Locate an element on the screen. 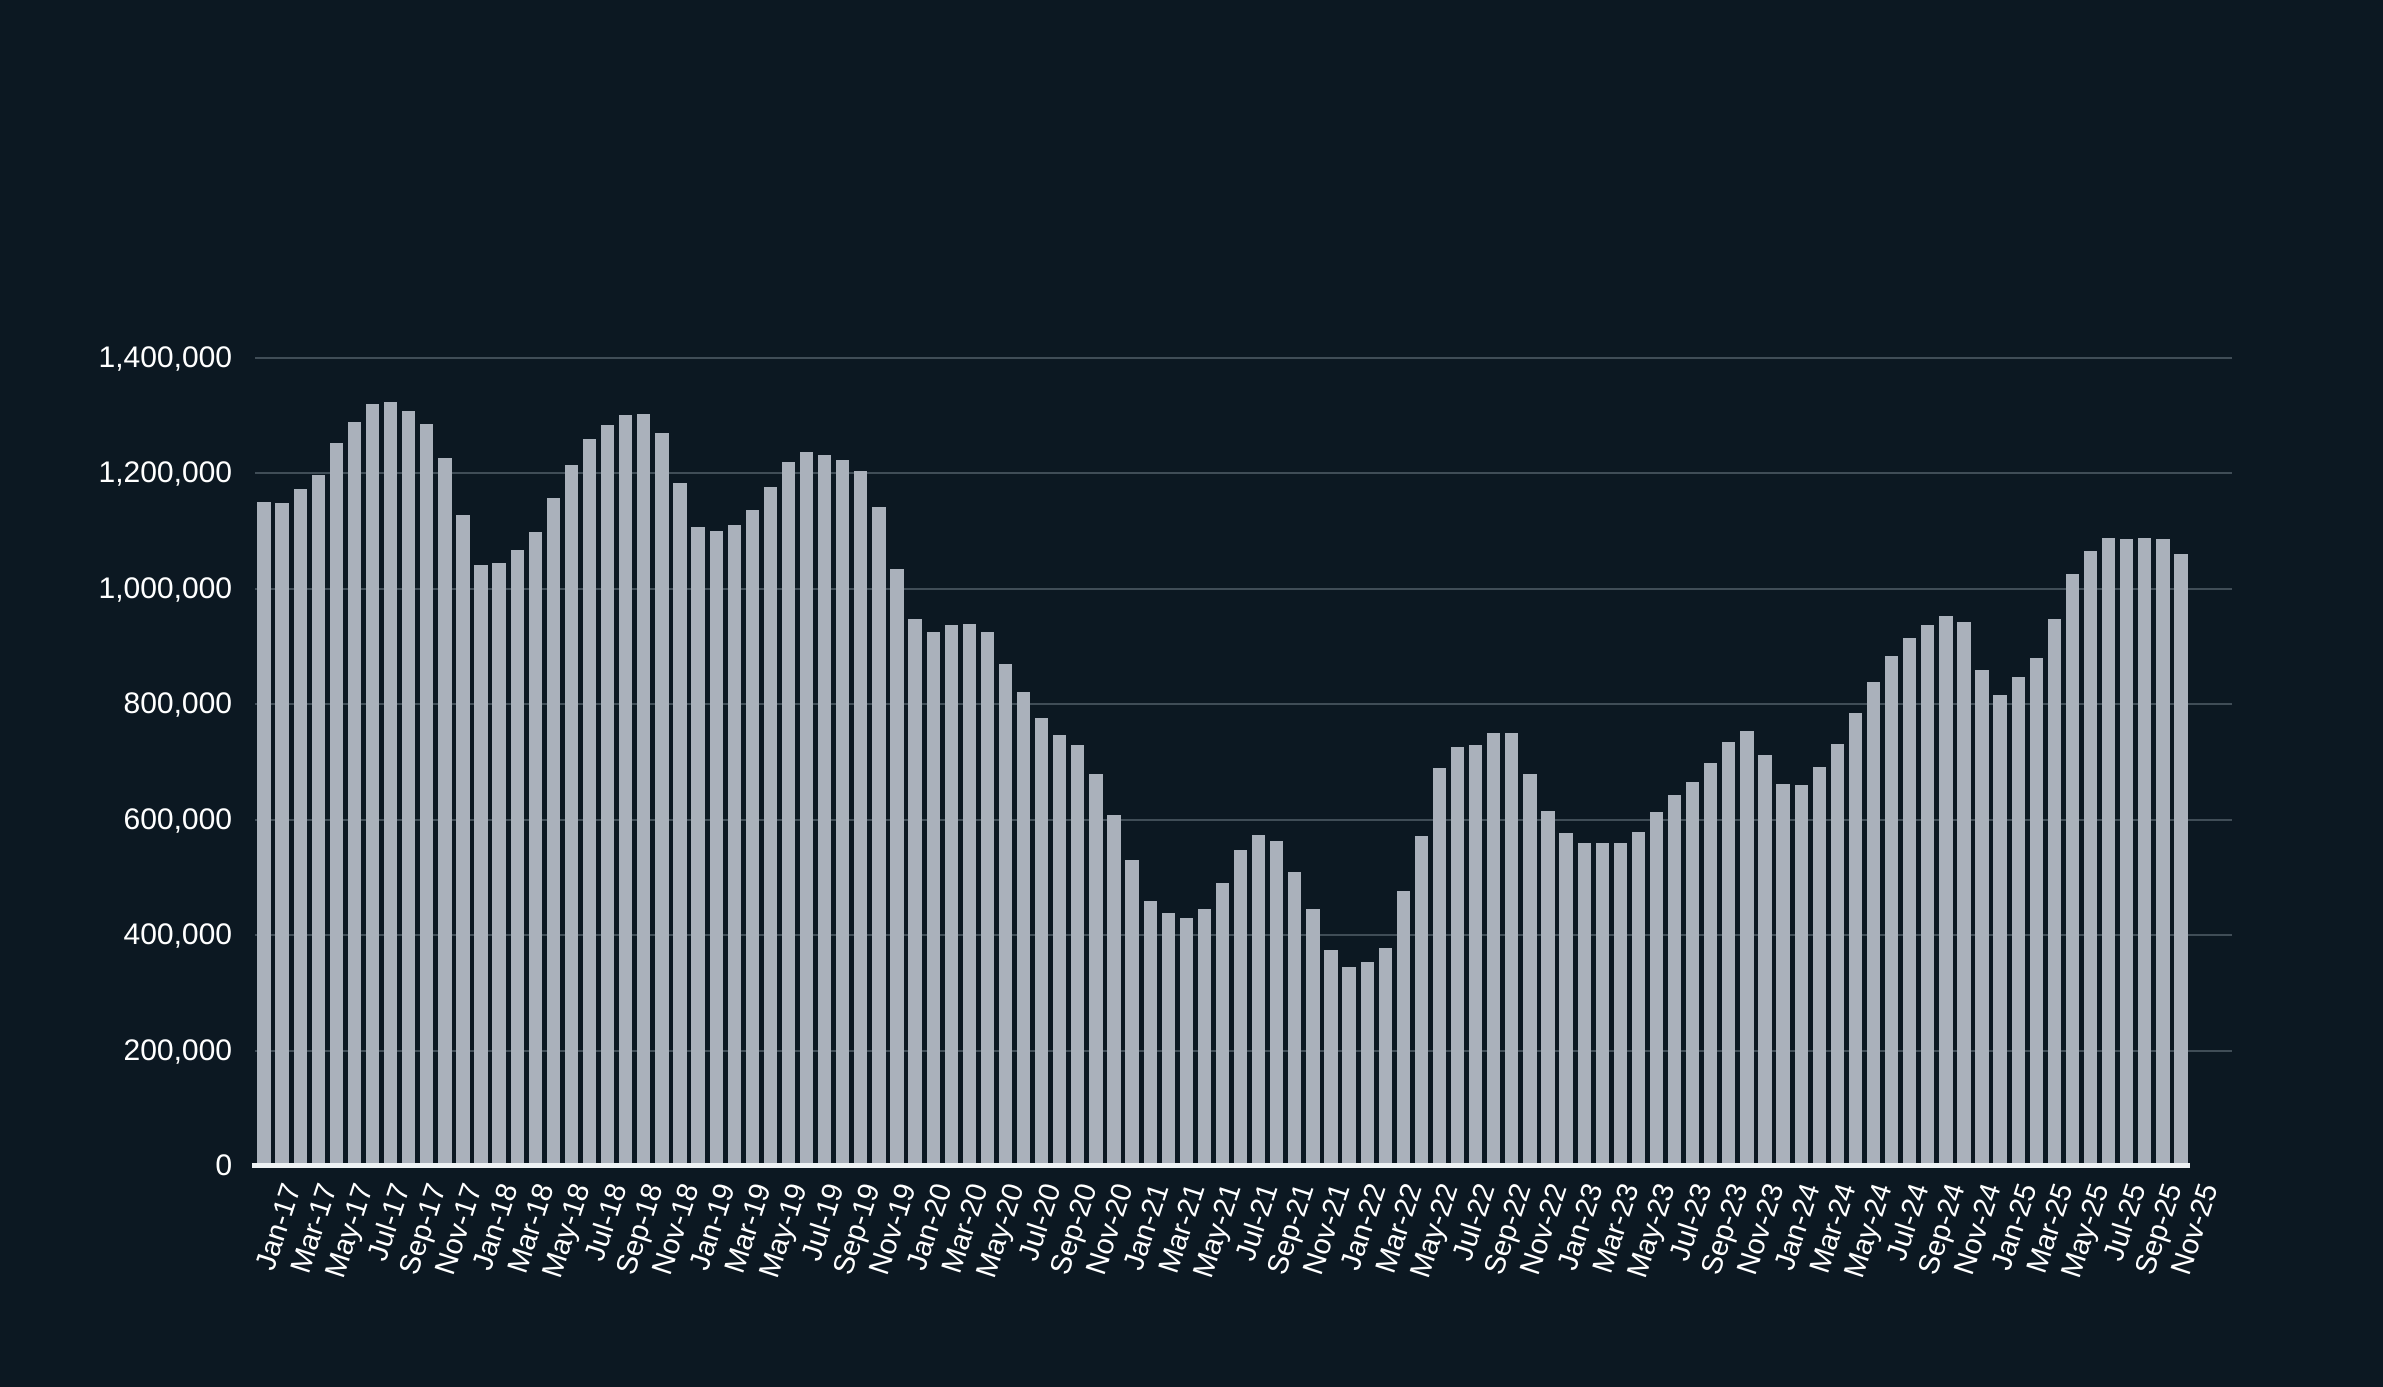 This screenshot has height=1387, width=2383. x-axis-baseline is located at coordinates (1221, 1165).